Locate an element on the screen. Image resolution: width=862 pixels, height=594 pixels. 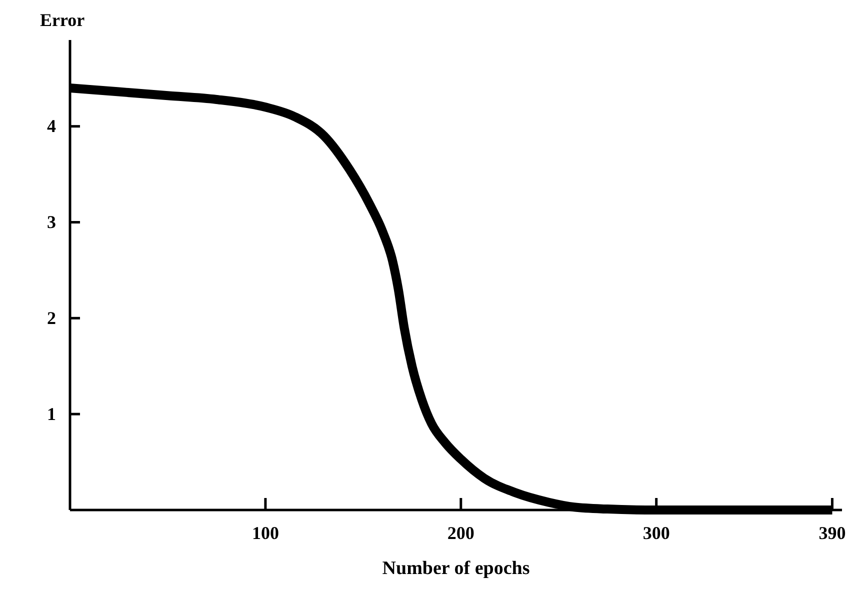
y-tick-label: 3 is located at coordinates (51, 222).